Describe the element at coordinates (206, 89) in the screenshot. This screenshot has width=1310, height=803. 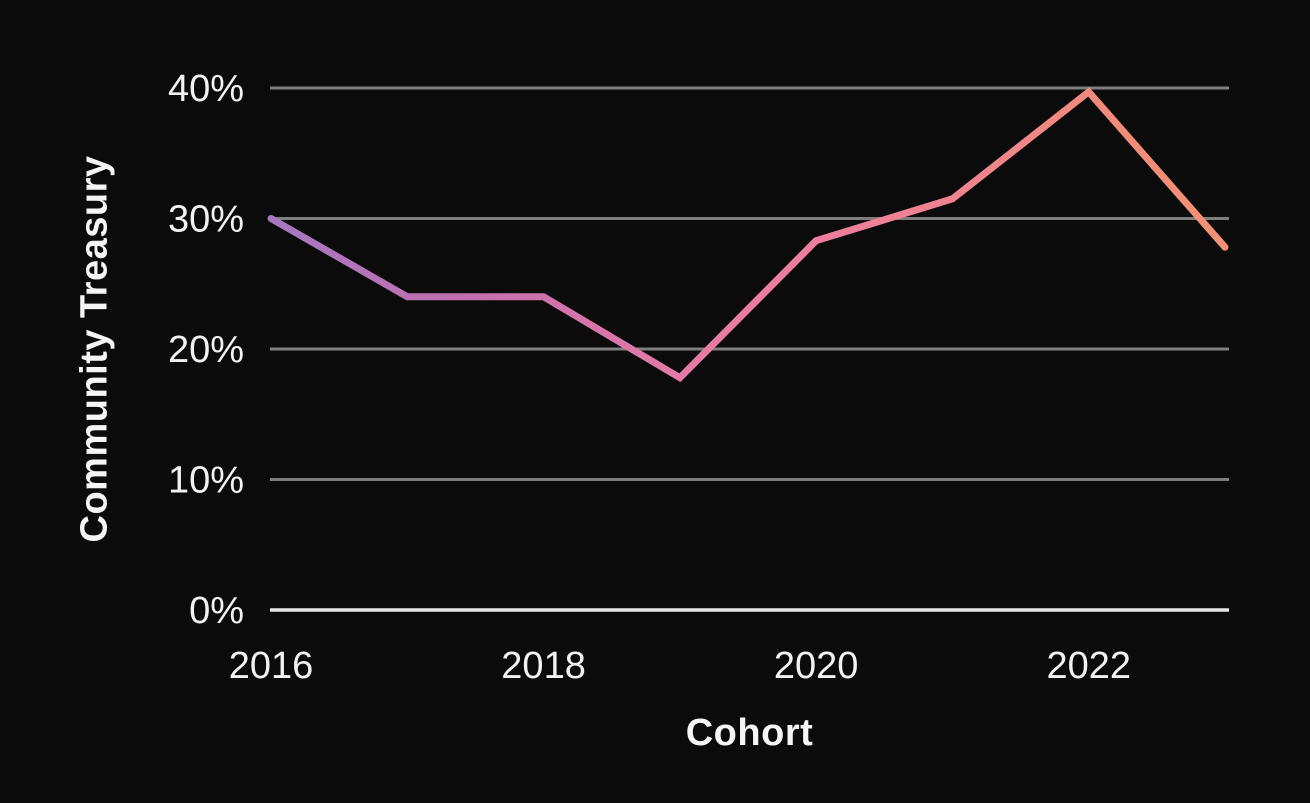
I see `y-tick-label: 40%` at that location.